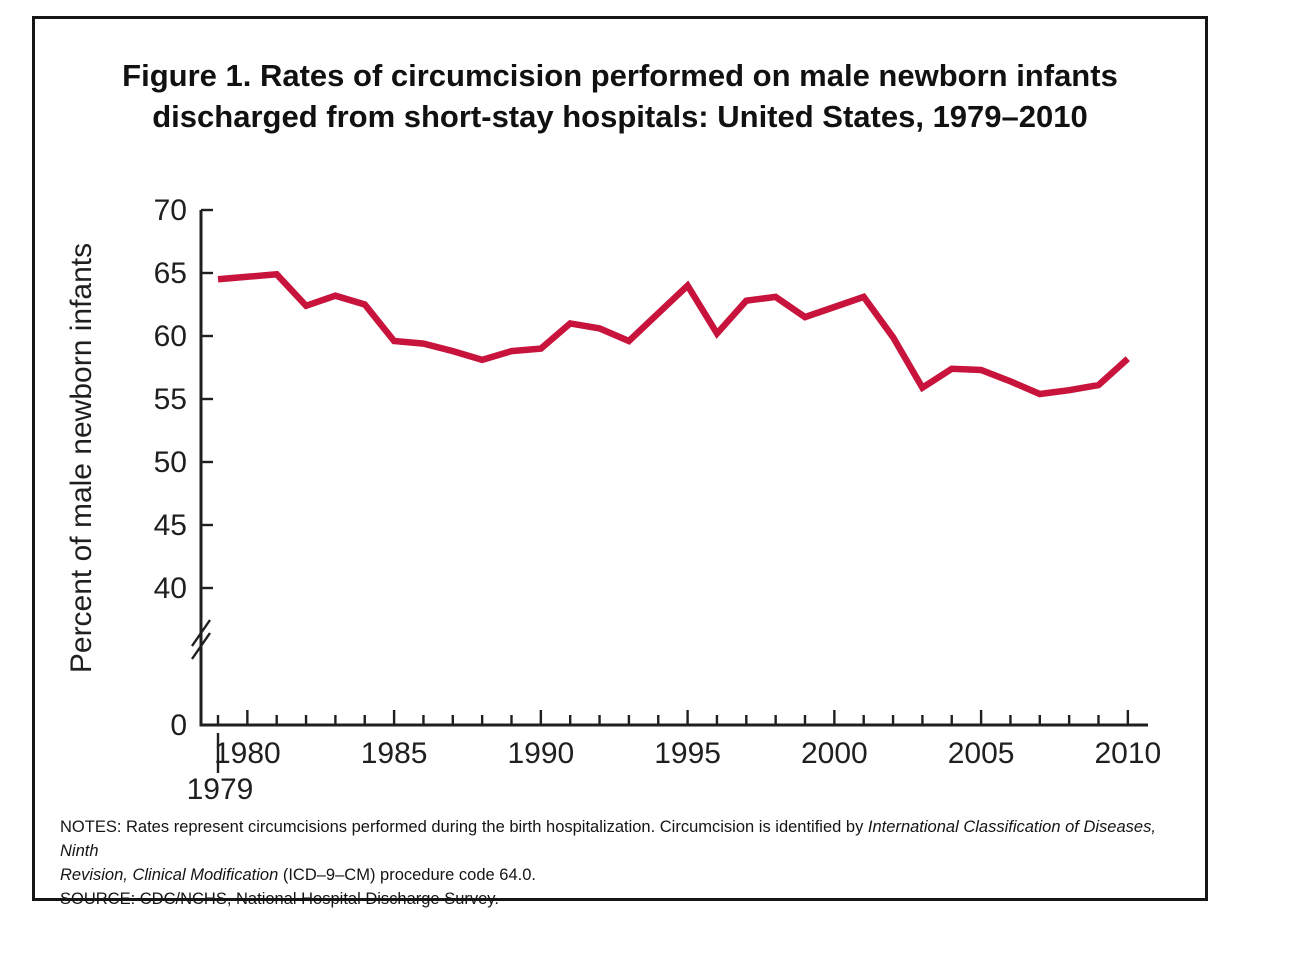 The image size is (1306, 970). I want to click on x-tick-label: 1985, so click(394, 753).